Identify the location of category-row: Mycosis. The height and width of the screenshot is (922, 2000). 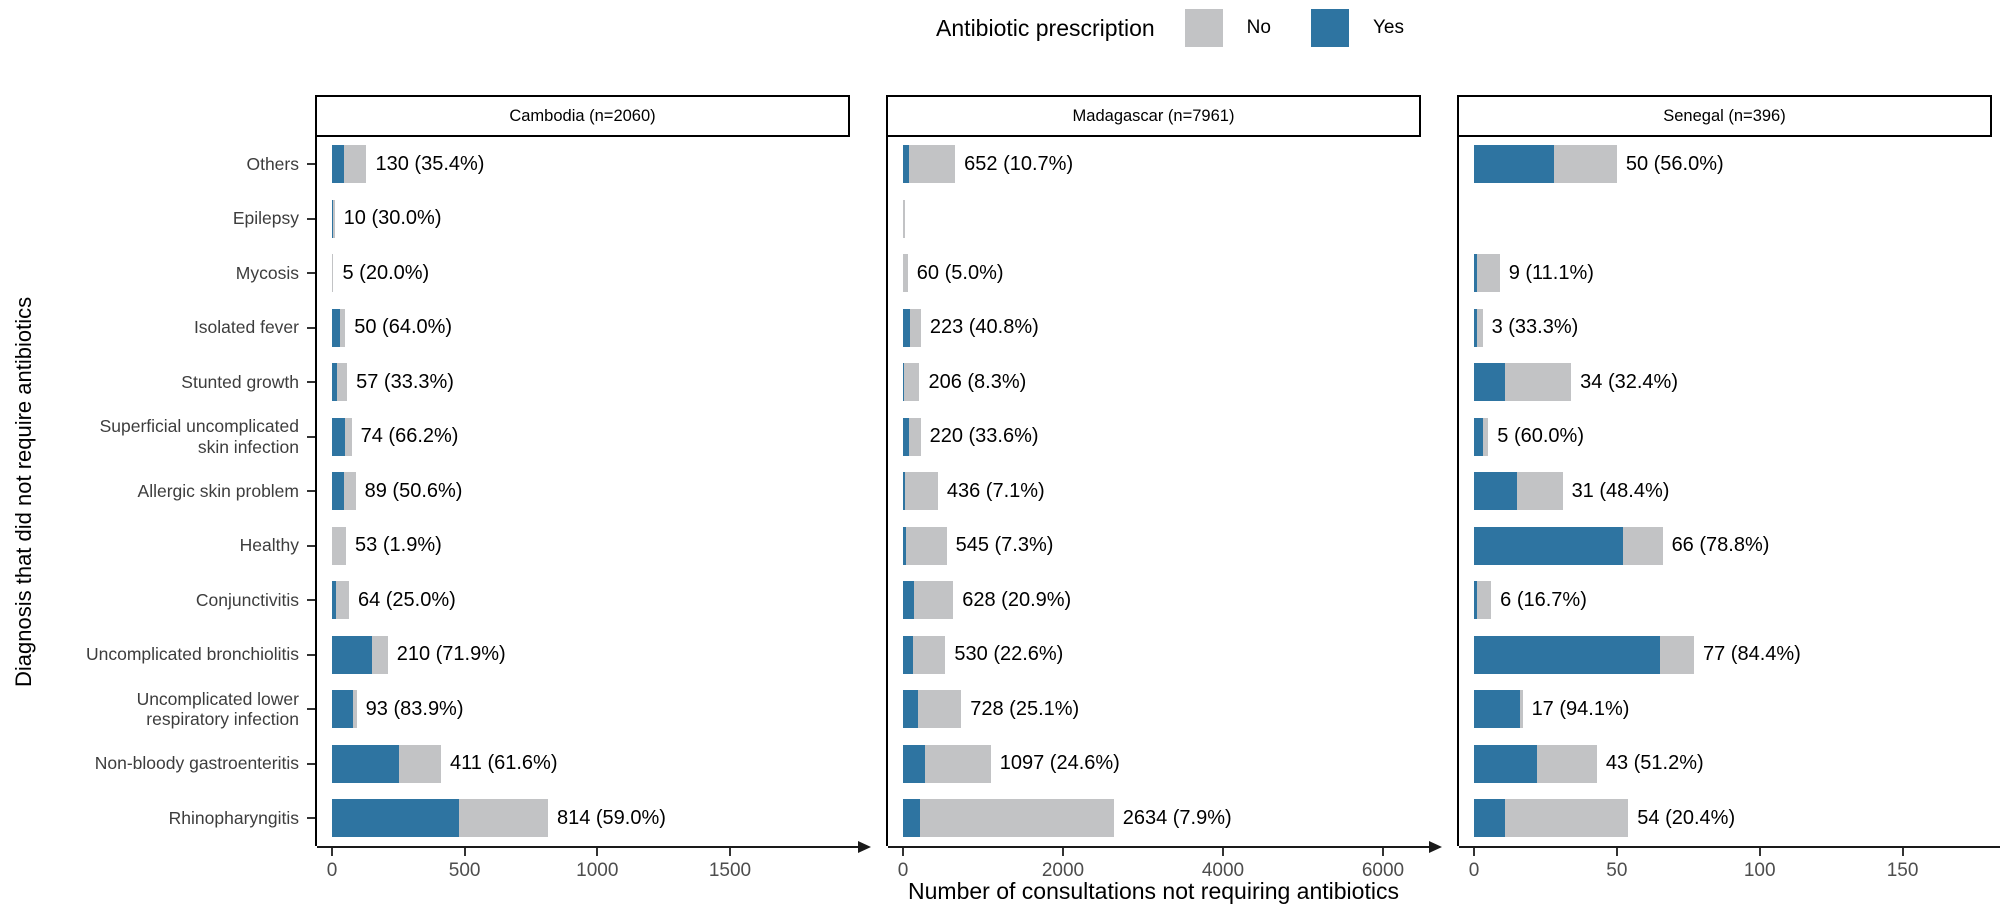
(176, 273).